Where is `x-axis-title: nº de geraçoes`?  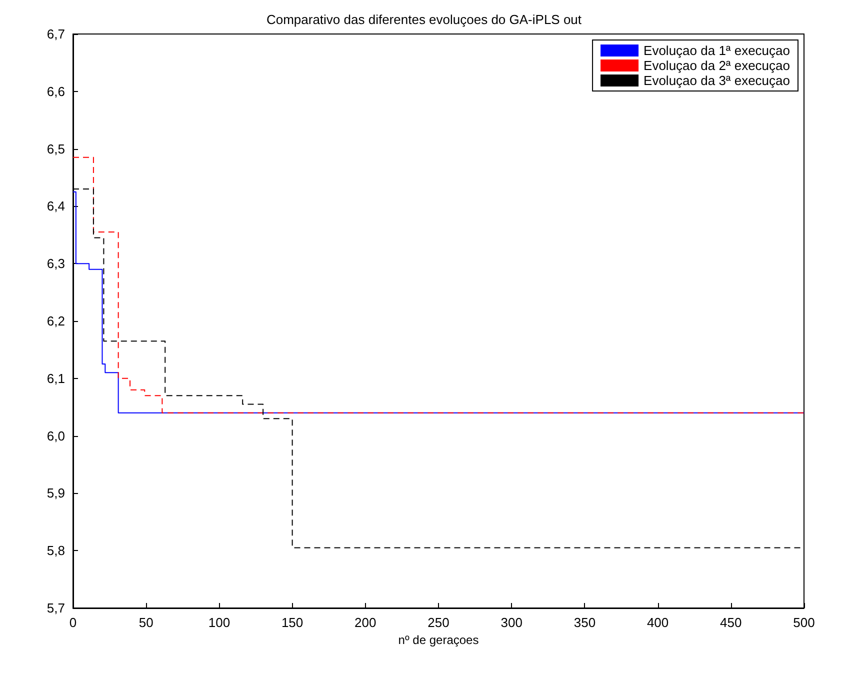
x-axis-title: nº de geraçoes is located at coordinates (438, 639).